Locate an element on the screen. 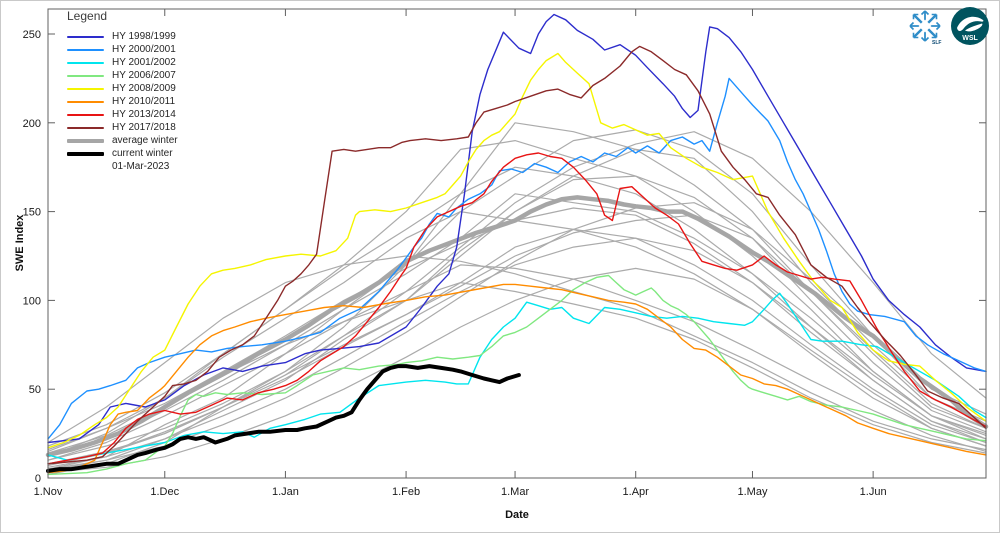 Image resolution: width=1000 pixels, height=533 pixels. legend-item-hy-2006-2007: HY 2006/2007 is located at coordinates (122, 75).